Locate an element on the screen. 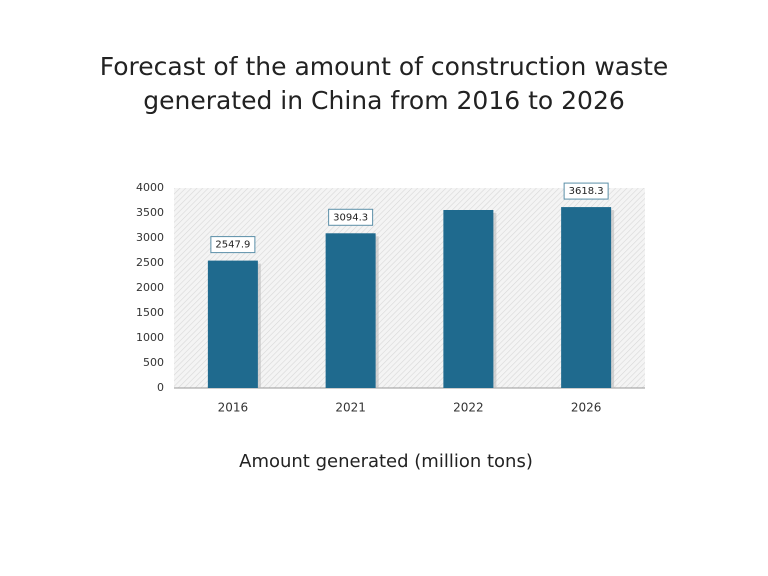 The image size is (768, 576). x-axis-label: Amount generated (million tons) is located at coordinates (386, 461).